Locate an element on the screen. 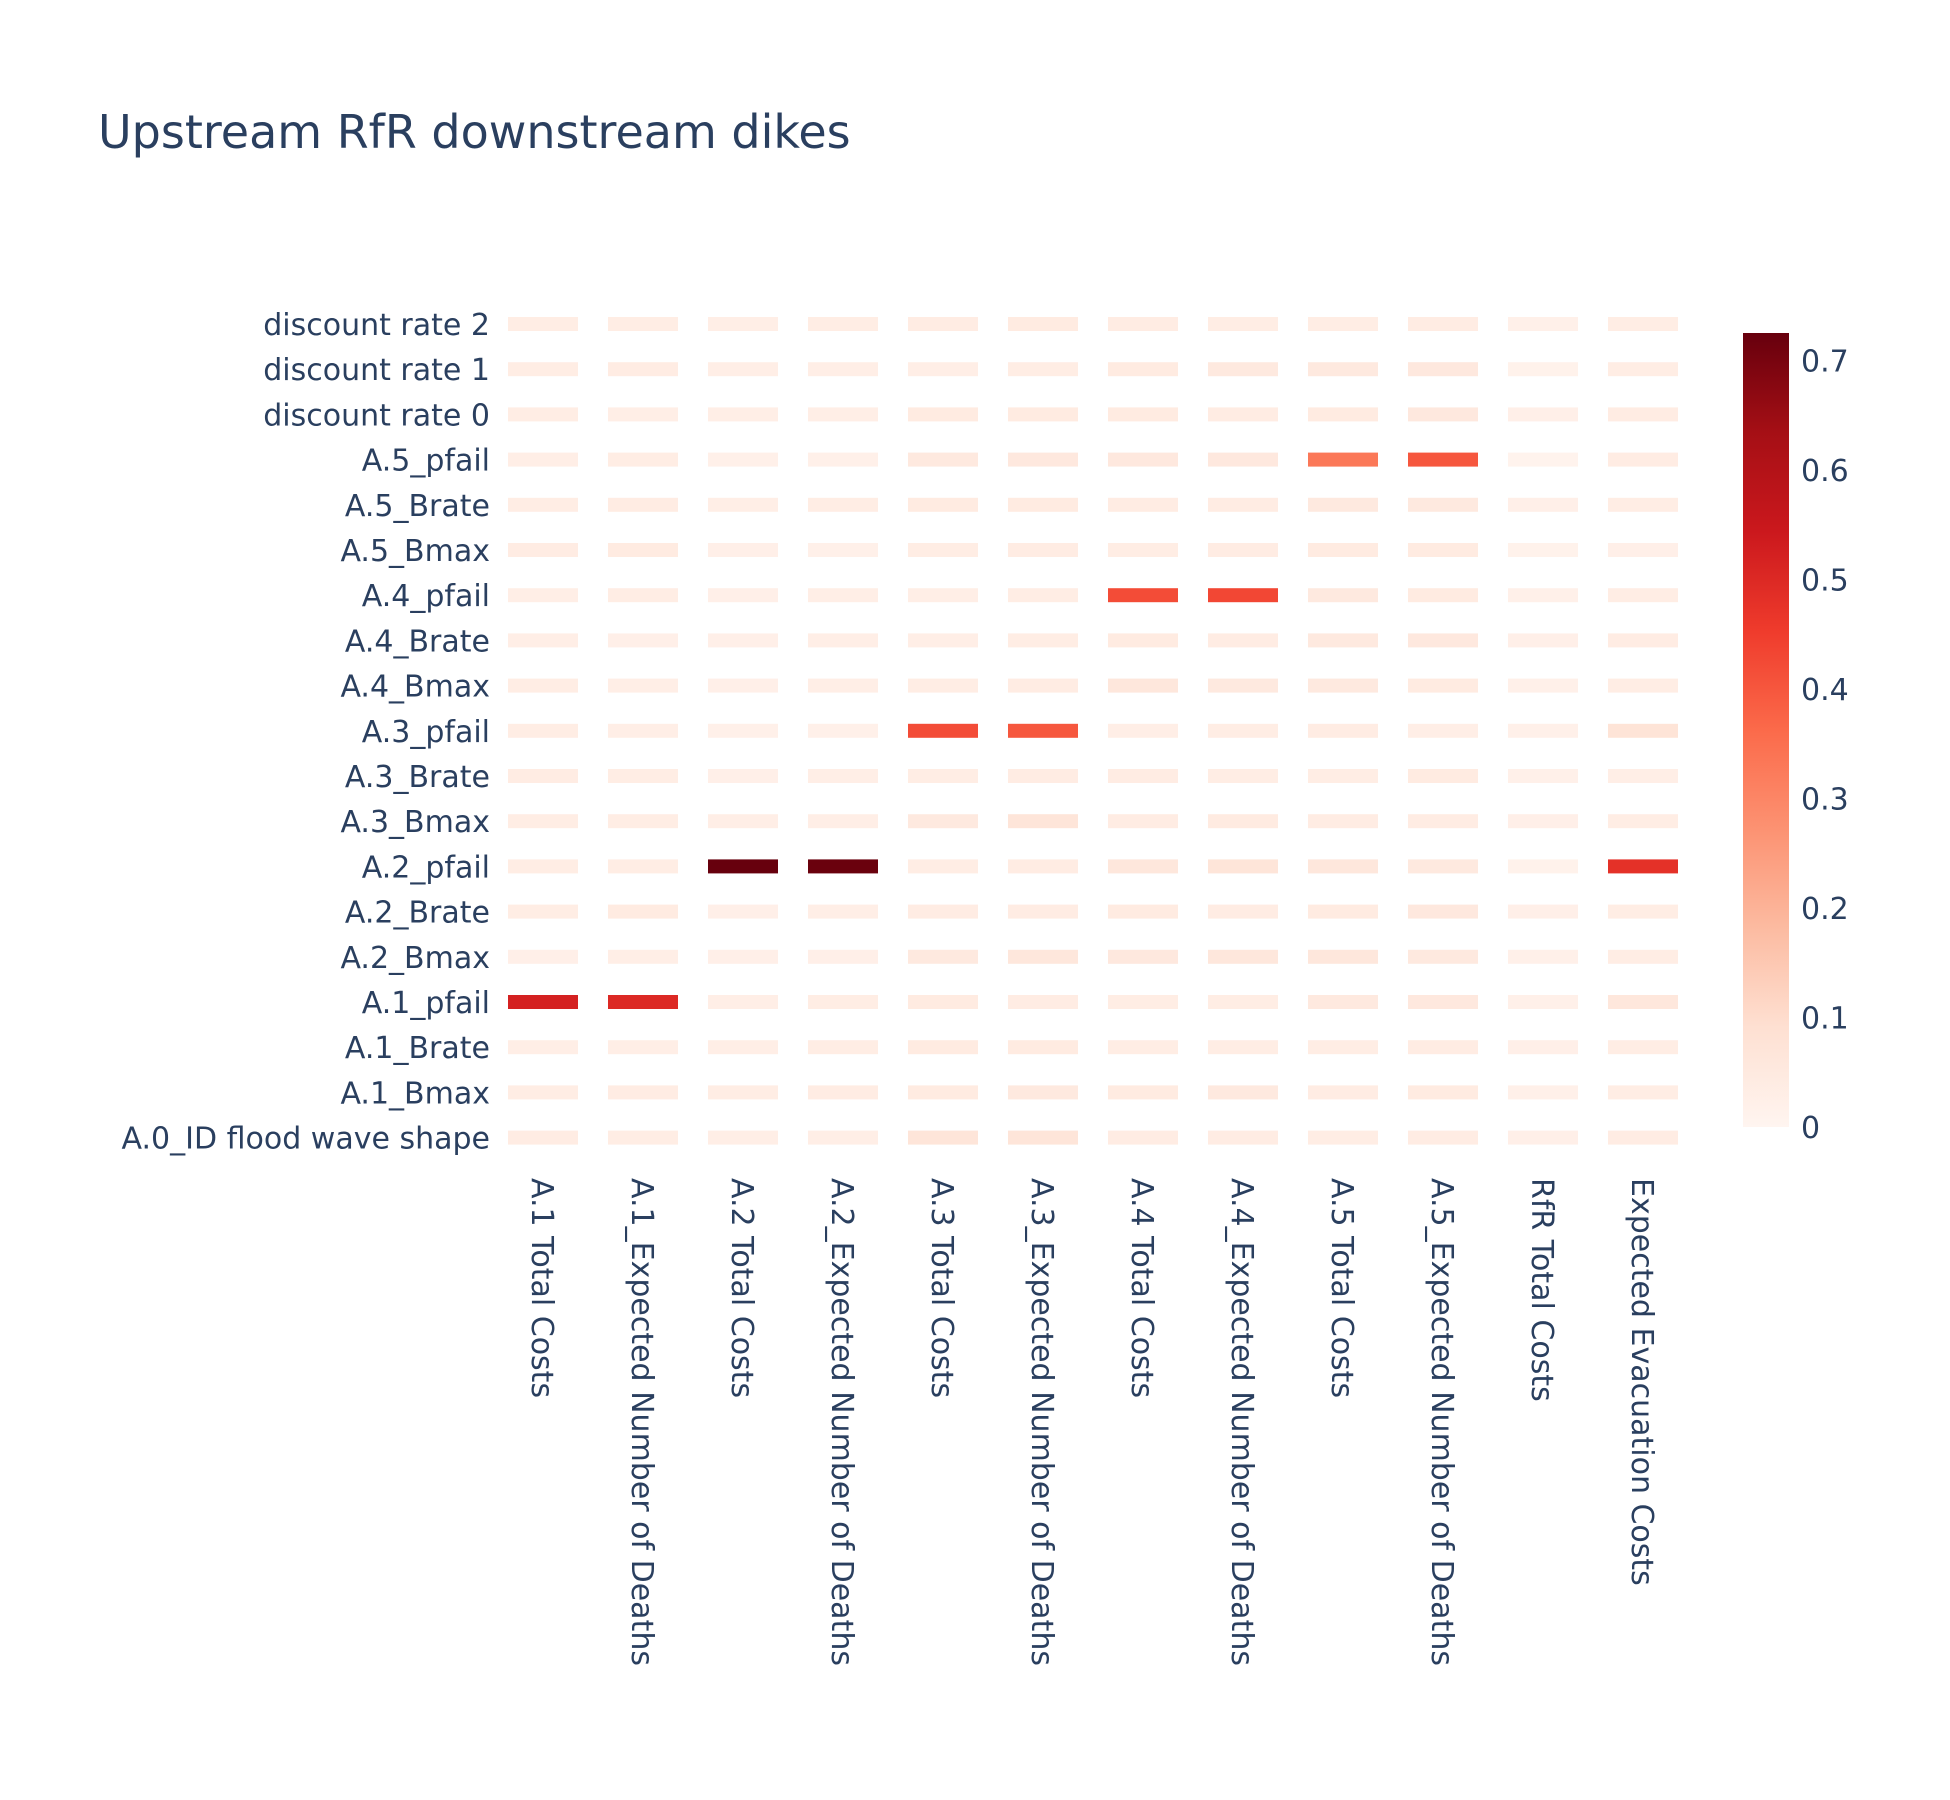 The width and height of the screenshot is (1950, 1800). y-tick-label: A.0_ID flood wave shape is located at coordinates (306, 1139).